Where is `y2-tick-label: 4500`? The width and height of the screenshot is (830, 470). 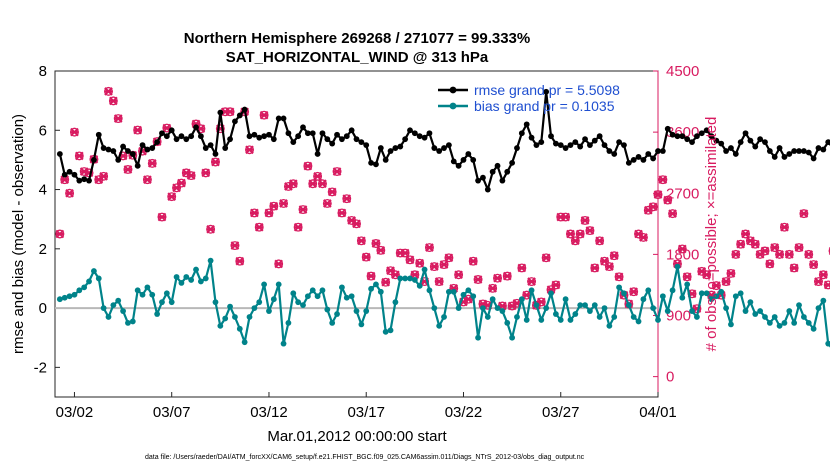
y2-tick-label: 4500 is located at coordinates (682, 71).